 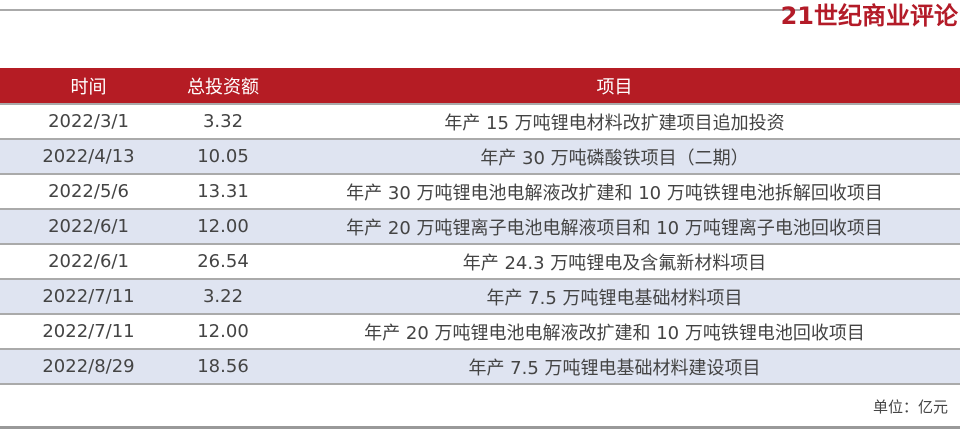 I want to click on cell-project: 年产 7.5 万吨锂电基础材料项目, so click(x=614, y=296).